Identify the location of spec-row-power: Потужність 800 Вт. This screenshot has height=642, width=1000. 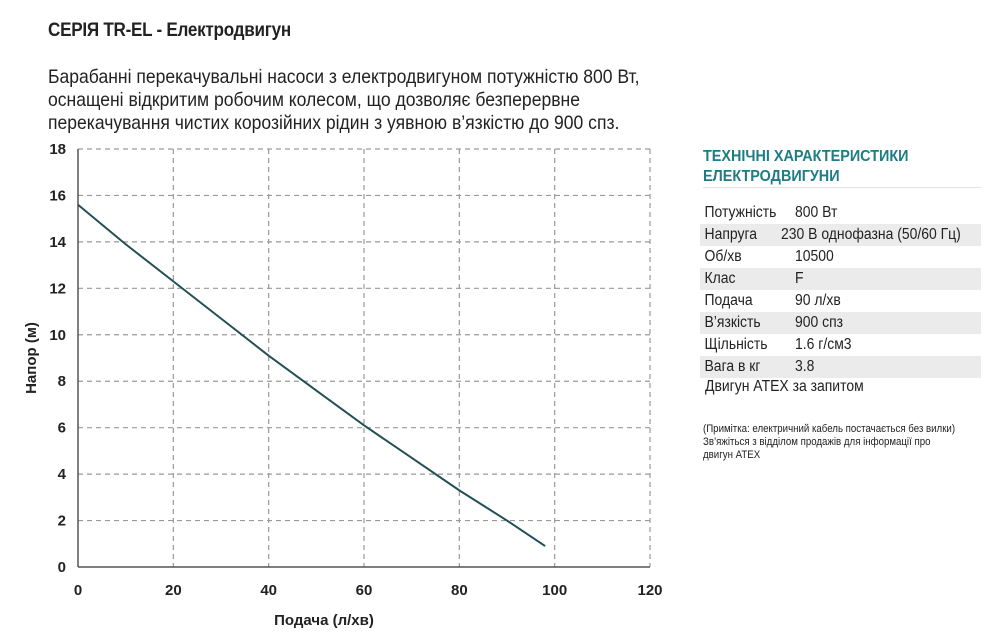
(840, 213).